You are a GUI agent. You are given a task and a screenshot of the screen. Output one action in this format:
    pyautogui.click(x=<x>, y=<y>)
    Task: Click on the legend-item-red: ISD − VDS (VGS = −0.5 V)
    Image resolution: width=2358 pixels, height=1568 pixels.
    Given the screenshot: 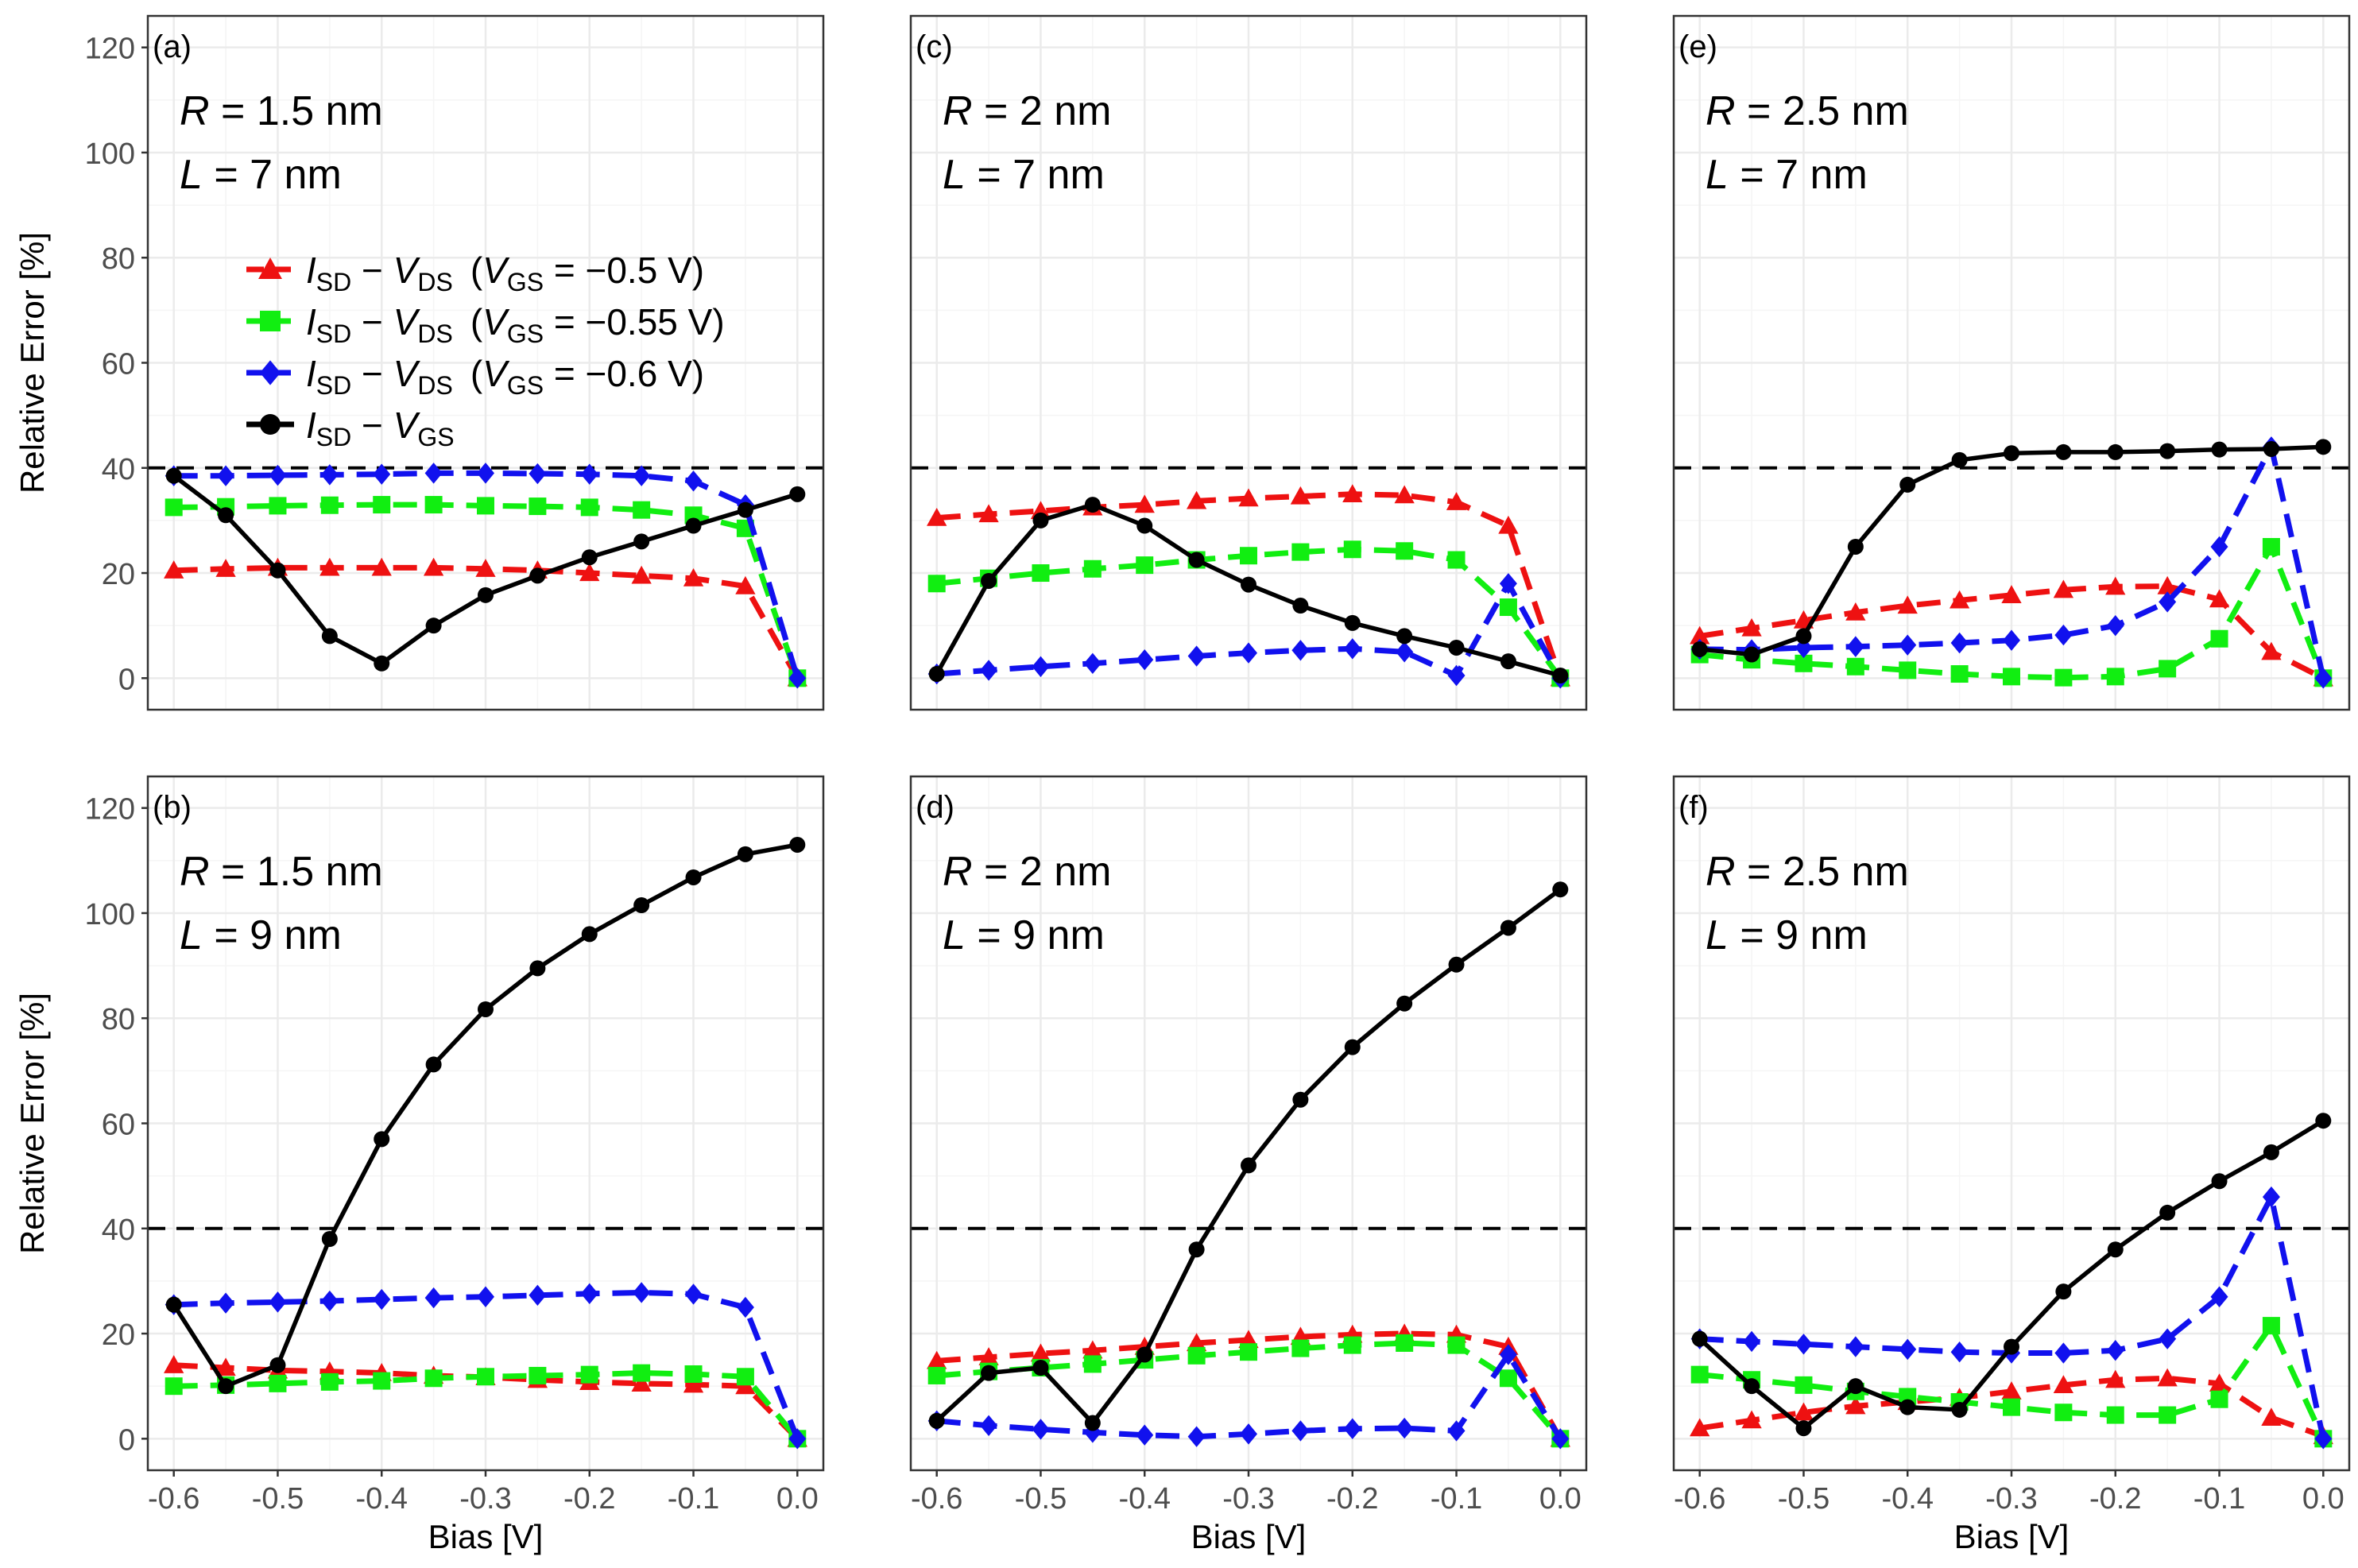 What is the action you would take?
    pyautogui.click(x=475, y=273)
    